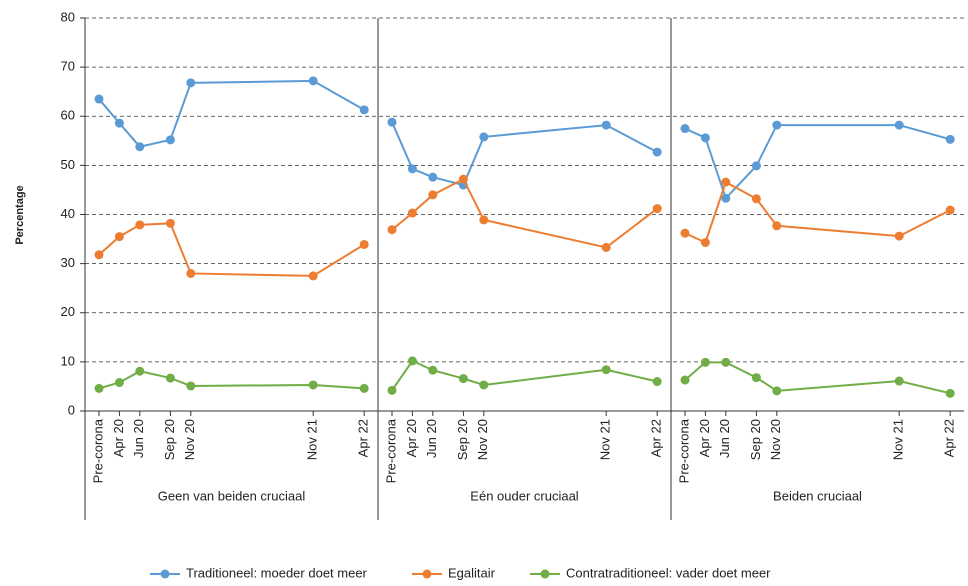 The image size is (968, 586). Describe the element at coordinates (68, 311) in the screenshot. I see `y-tick-label: 20` at that location.